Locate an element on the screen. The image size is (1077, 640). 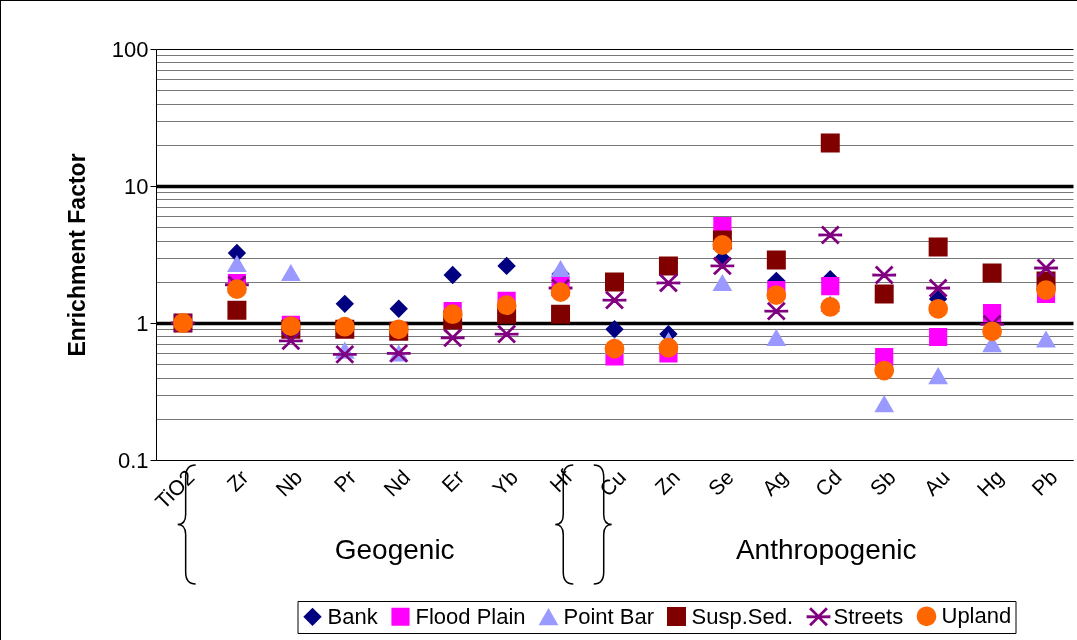
y-tick-label: 0.1 is located at coordinates (133, 460).